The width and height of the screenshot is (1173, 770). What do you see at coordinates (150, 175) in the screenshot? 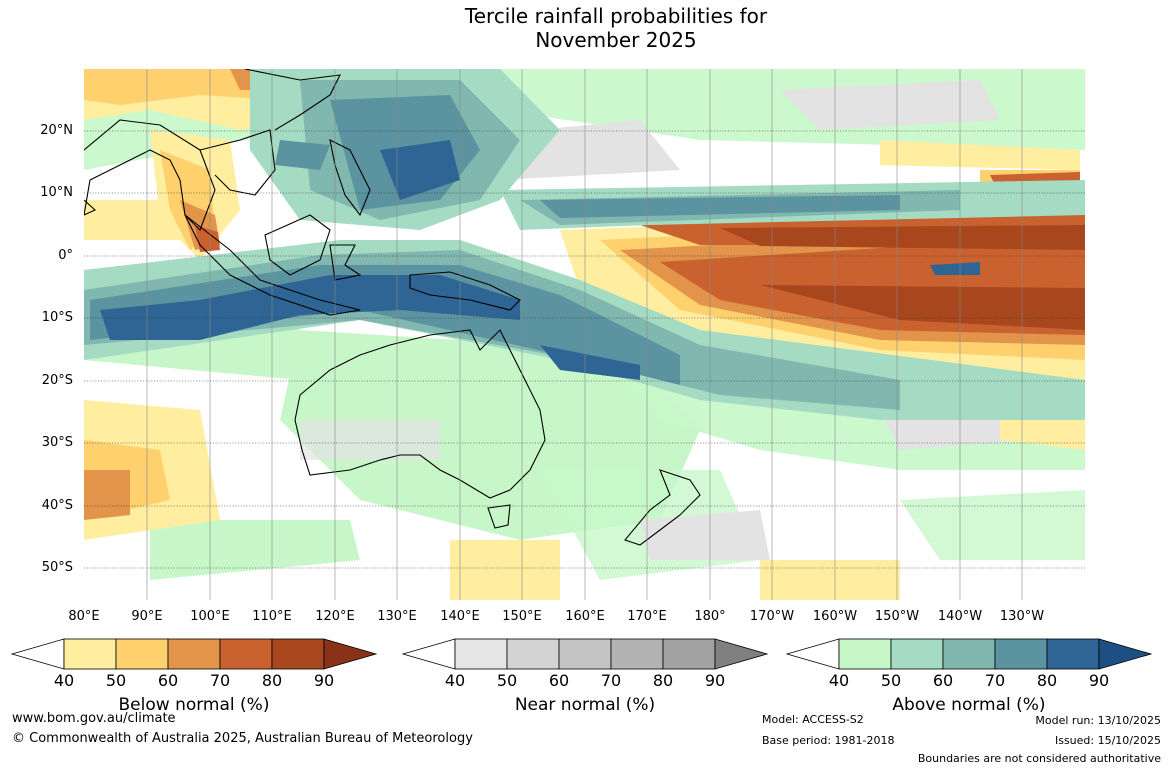
I see `asia-mainland-outline` at bounding box center [150, 175].